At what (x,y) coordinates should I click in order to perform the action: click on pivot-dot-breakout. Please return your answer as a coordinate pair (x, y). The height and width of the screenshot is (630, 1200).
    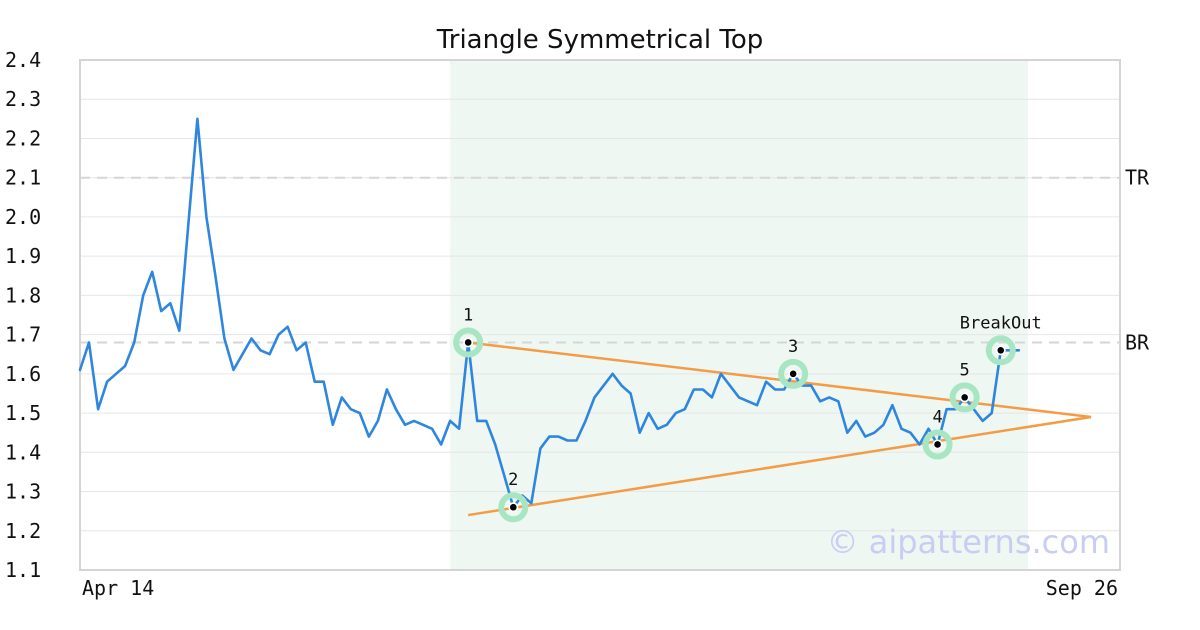
    Looking at the image, I should click on (1001, 350).